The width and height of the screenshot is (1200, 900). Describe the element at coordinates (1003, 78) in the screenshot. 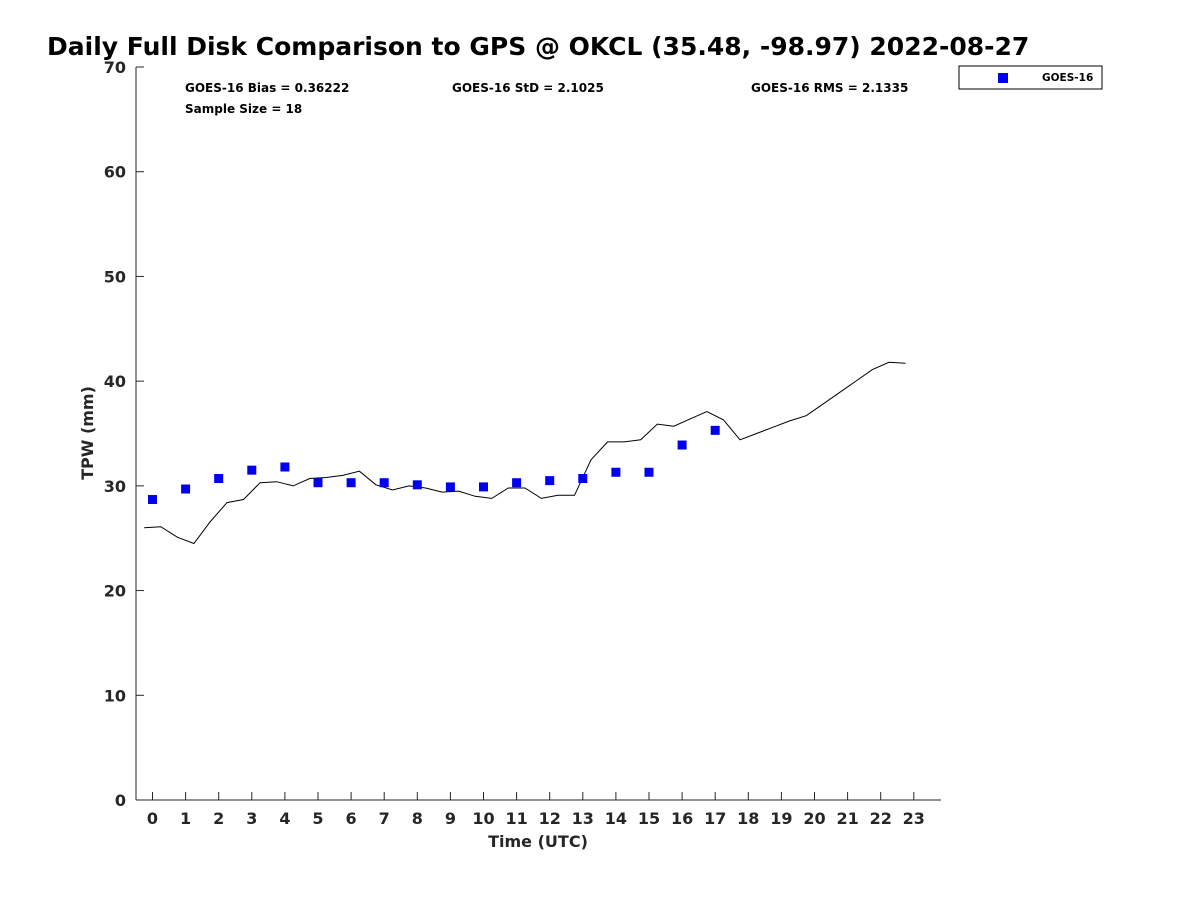

I see `legend-marker-goes16` at that location.